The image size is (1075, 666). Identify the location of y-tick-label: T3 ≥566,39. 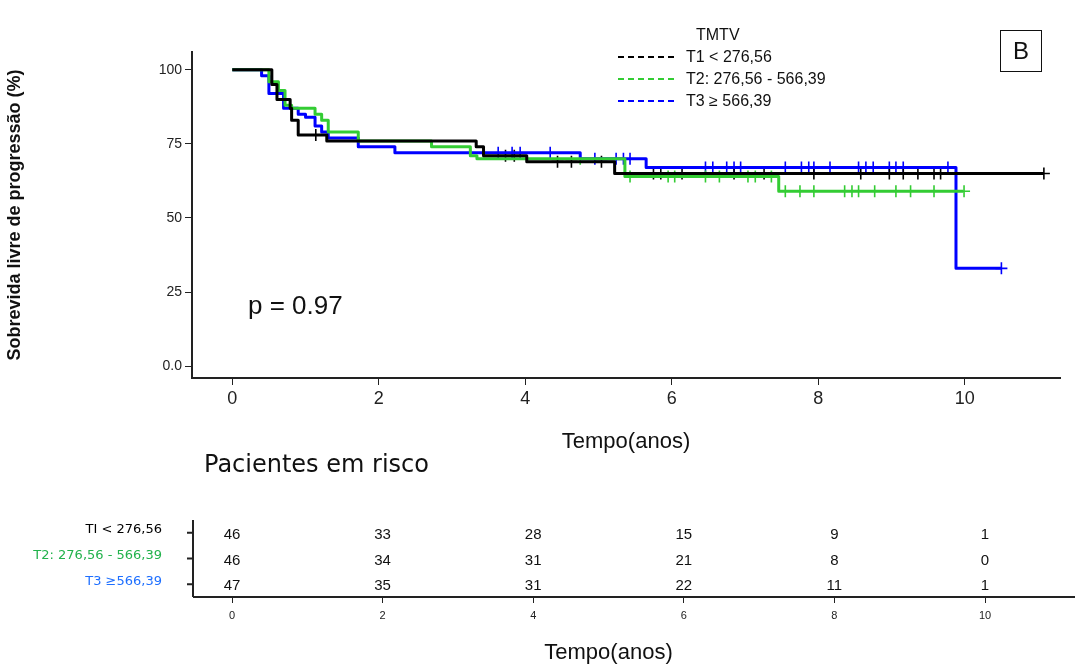
(123, 580).